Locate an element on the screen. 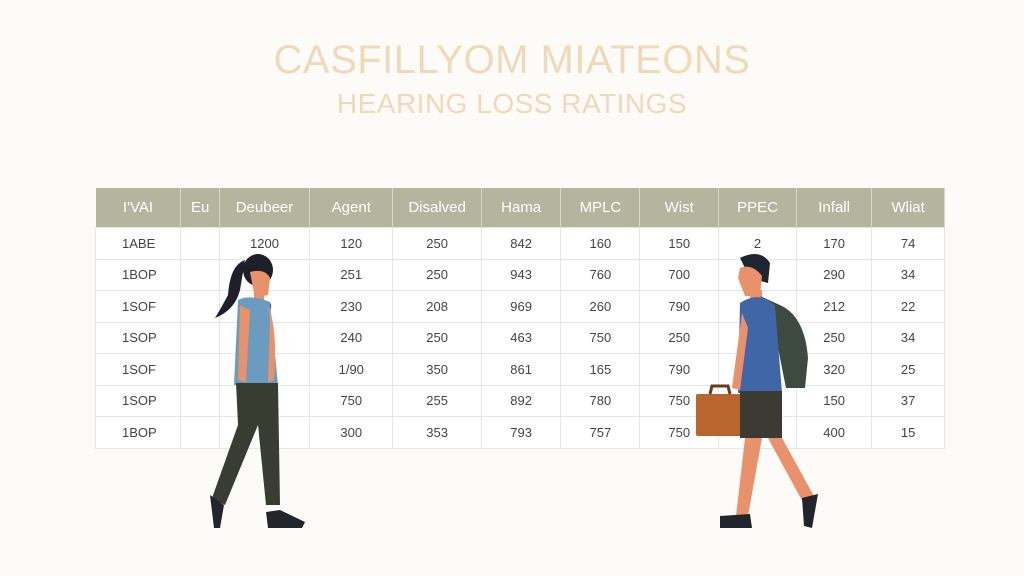 The image size is (1024, 576). table-cell: 160 is located at coordinates (600, 243).